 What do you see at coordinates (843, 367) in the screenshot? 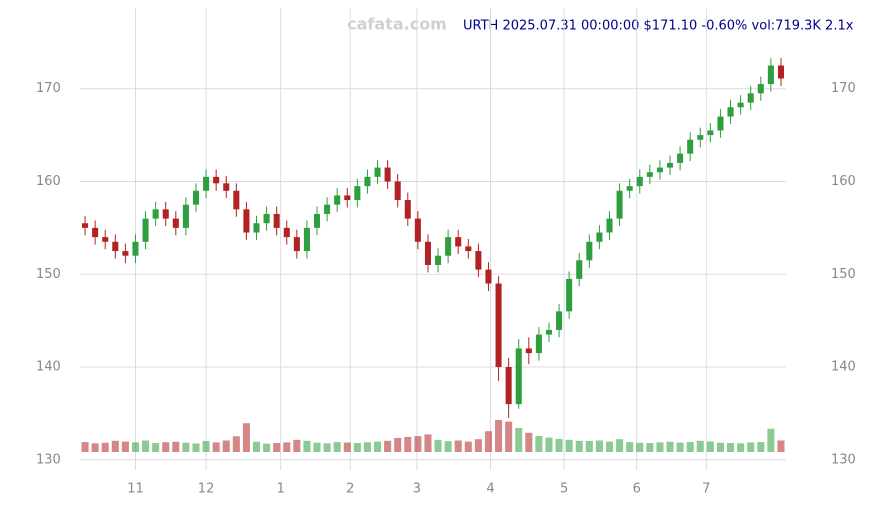
I see `y-tick-label-right: 140` at bounding box center [843, 367].